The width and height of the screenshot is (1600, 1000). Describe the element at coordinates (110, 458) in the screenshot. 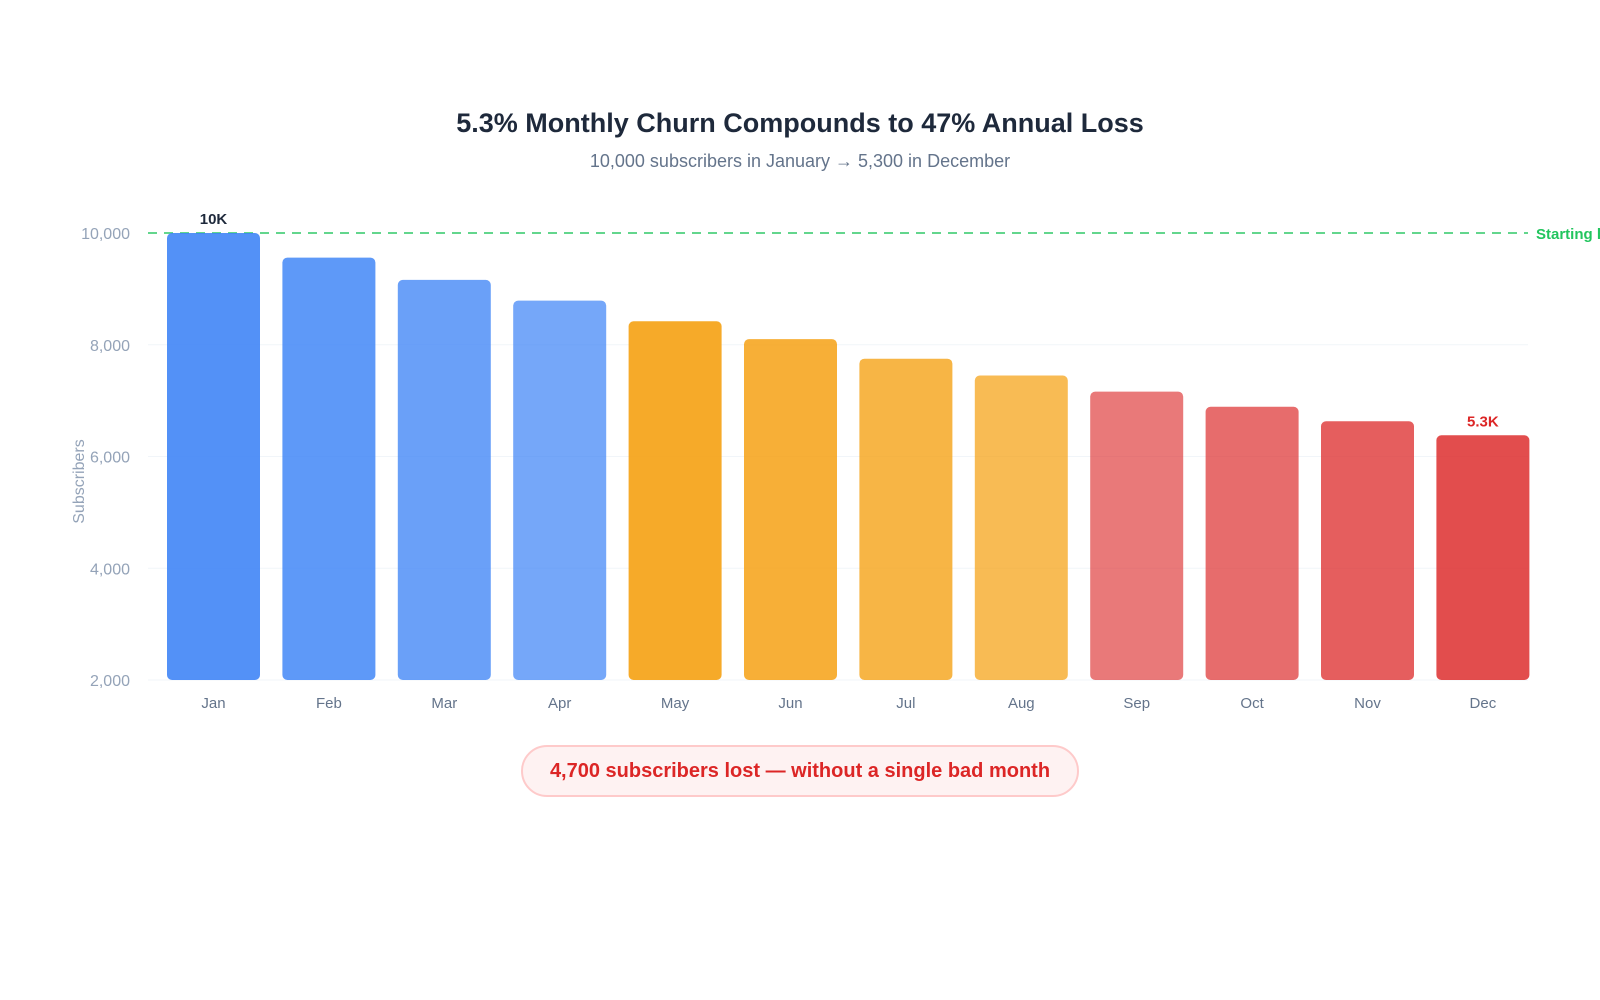

I see `y-tick-label: 6,000` at that location.